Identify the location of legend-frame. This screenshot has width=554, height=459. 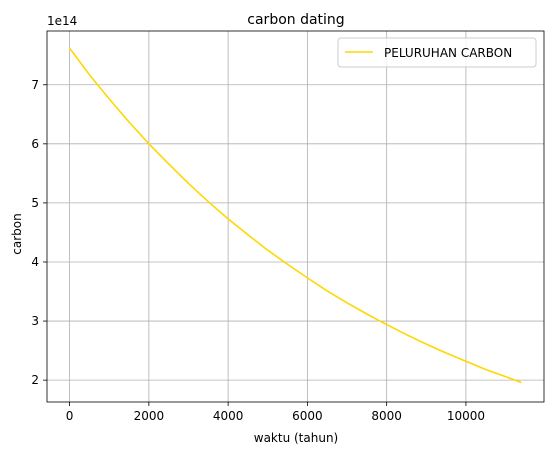
(437, 52).